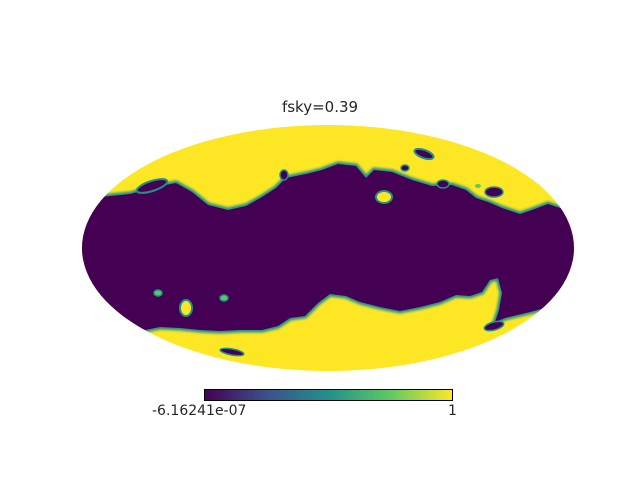 The height and width of the screenshot is (480, 640). I want to click on colorbar, so click(328, 395).